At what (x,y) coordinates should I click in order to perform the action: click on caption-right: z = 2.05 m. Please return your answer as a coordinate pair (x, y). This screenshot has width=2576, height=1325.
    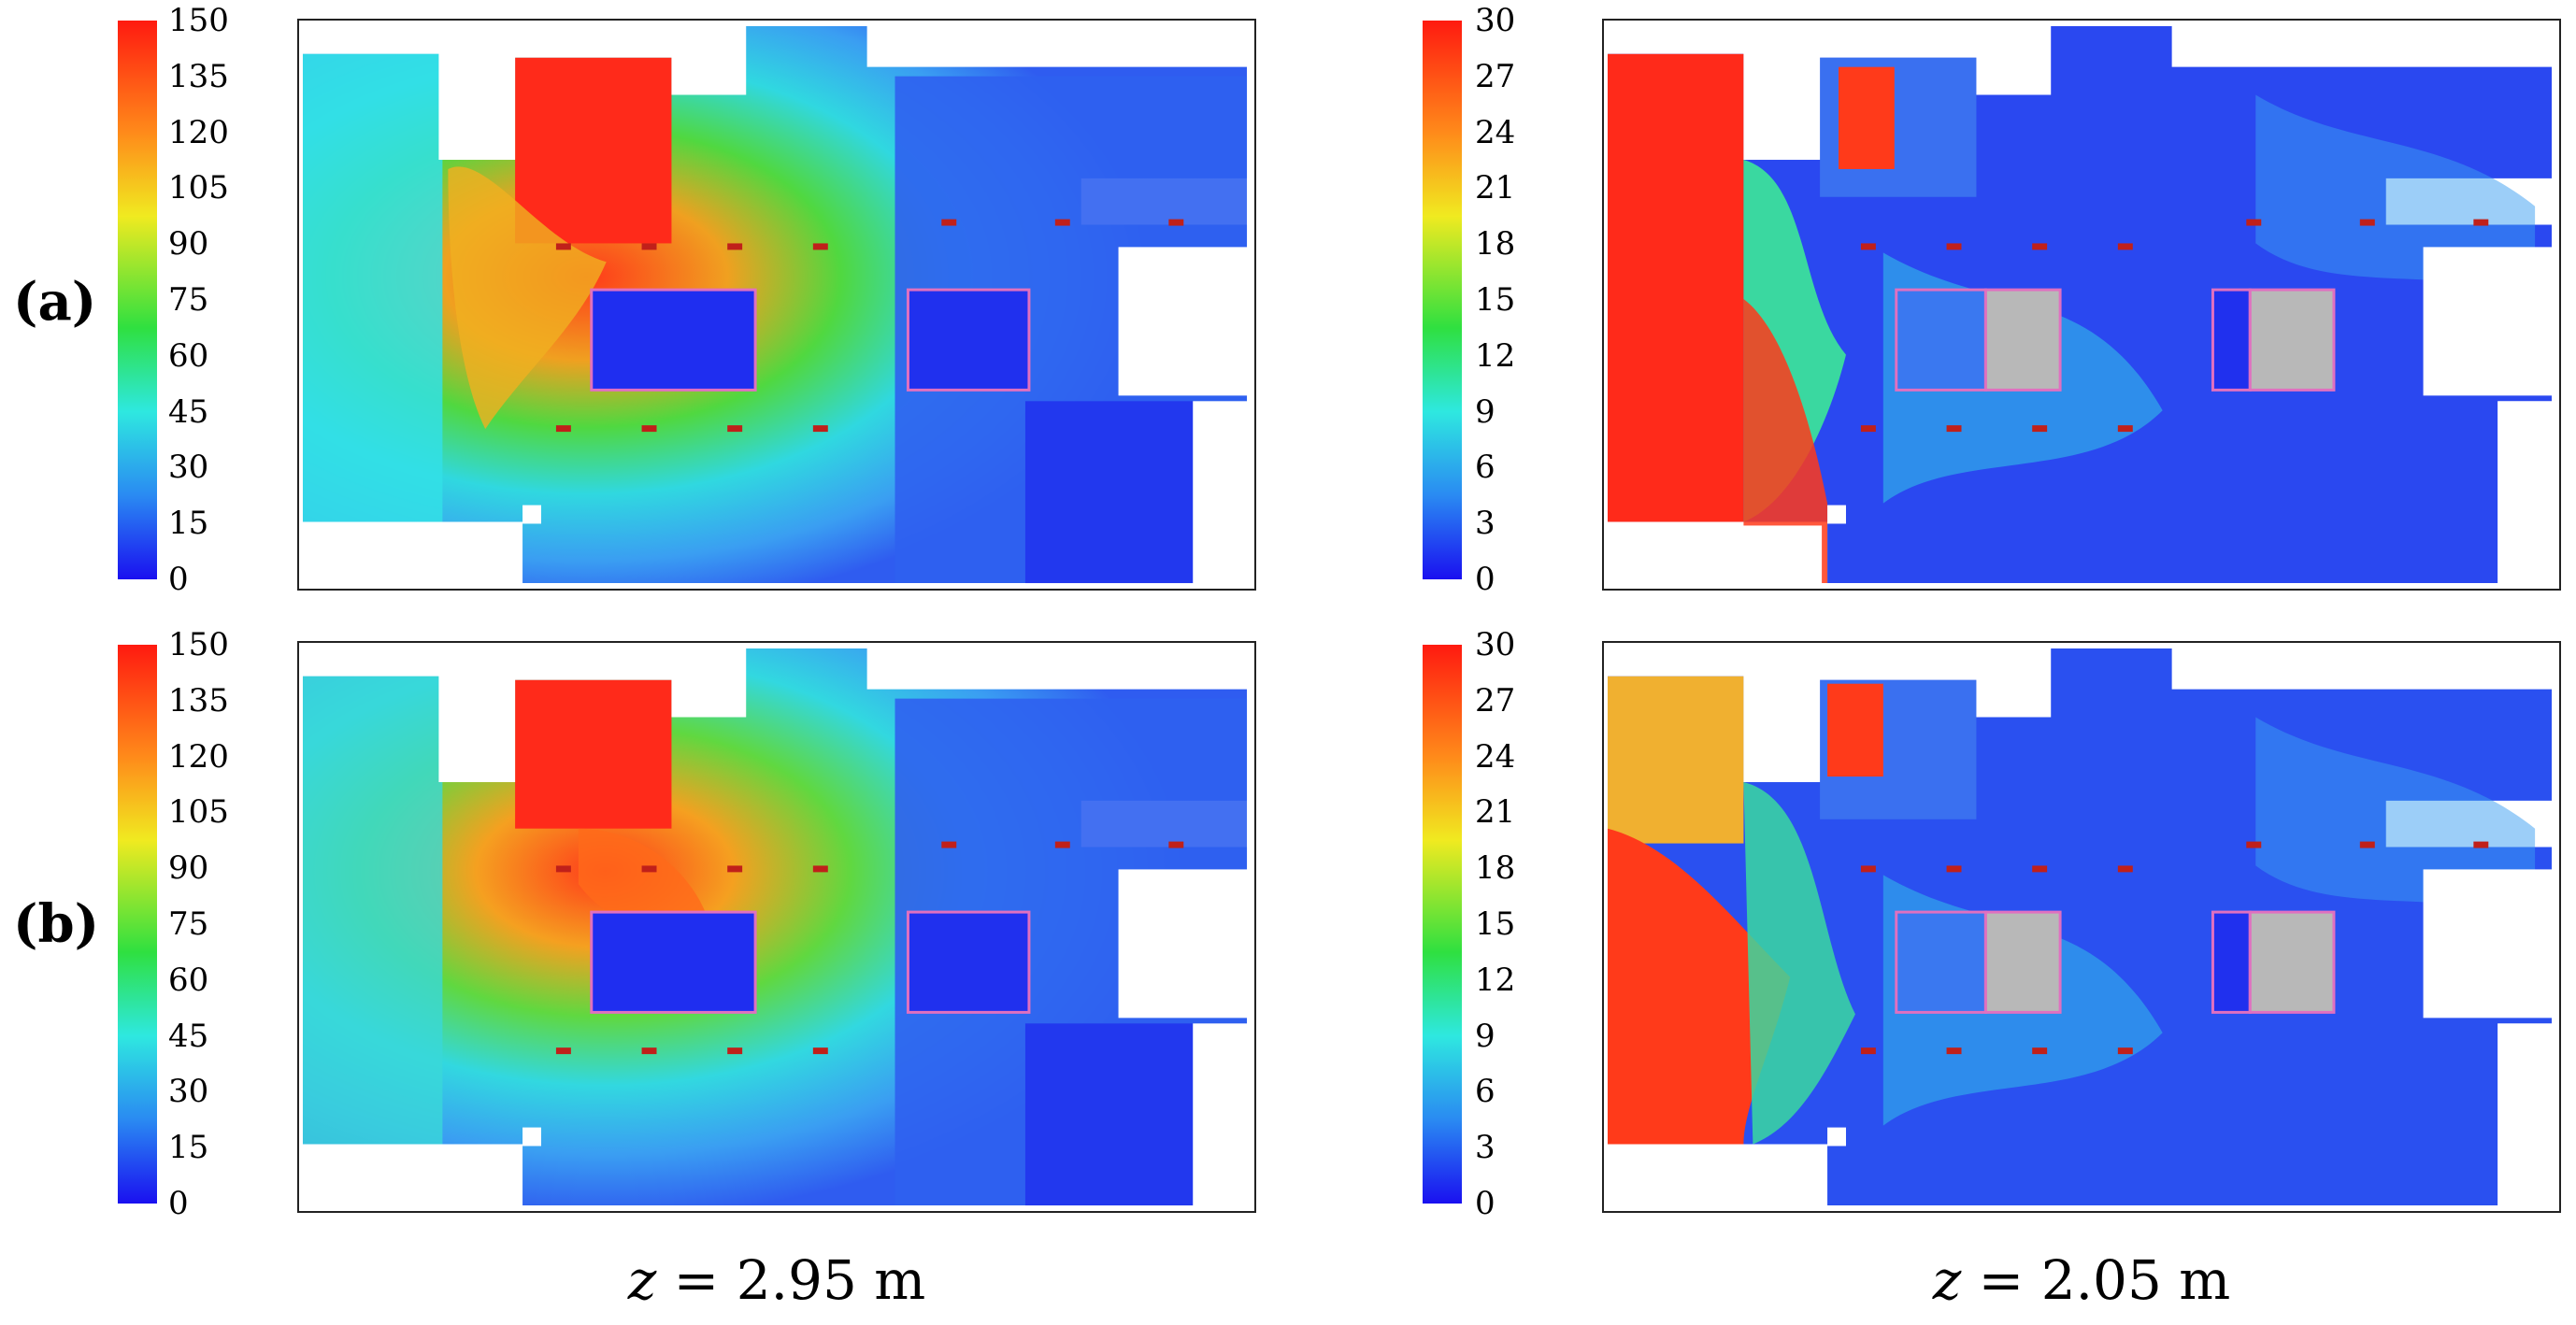
    Looking at the image, I should click on (2081, 1280).